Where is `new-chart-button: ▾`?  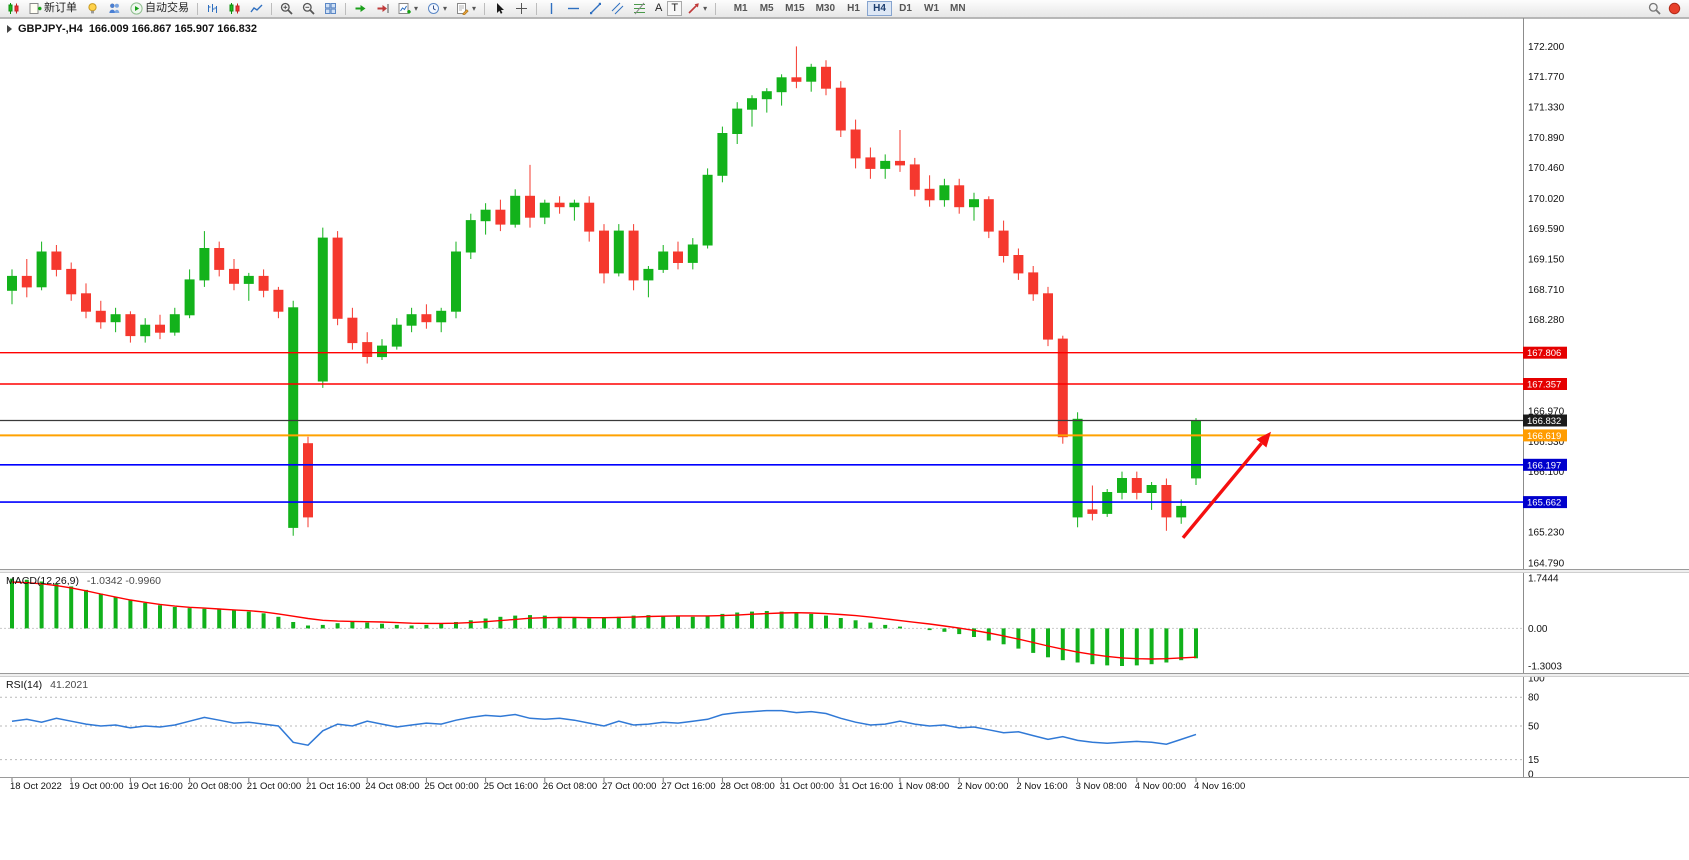
new-chart-button: ▾ is located at coordinates (408, 8).